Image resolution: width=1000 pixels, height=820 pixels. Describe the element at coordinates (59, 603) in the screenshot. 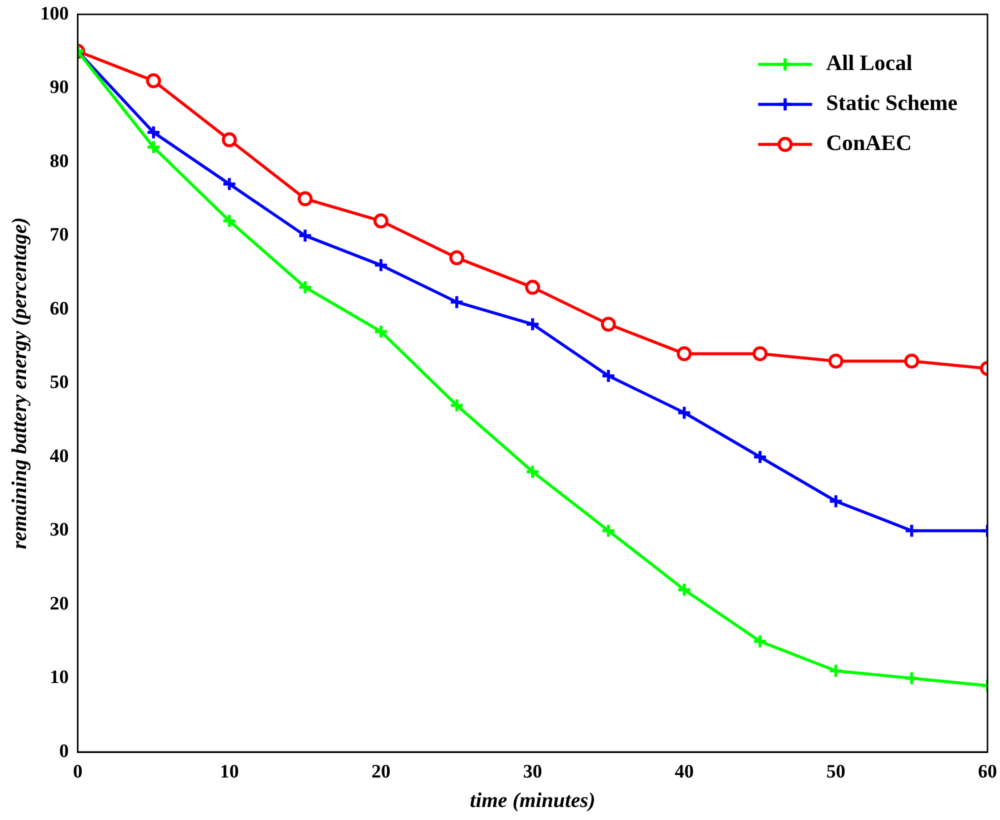

I see `y-tick-label: 20` at that location.